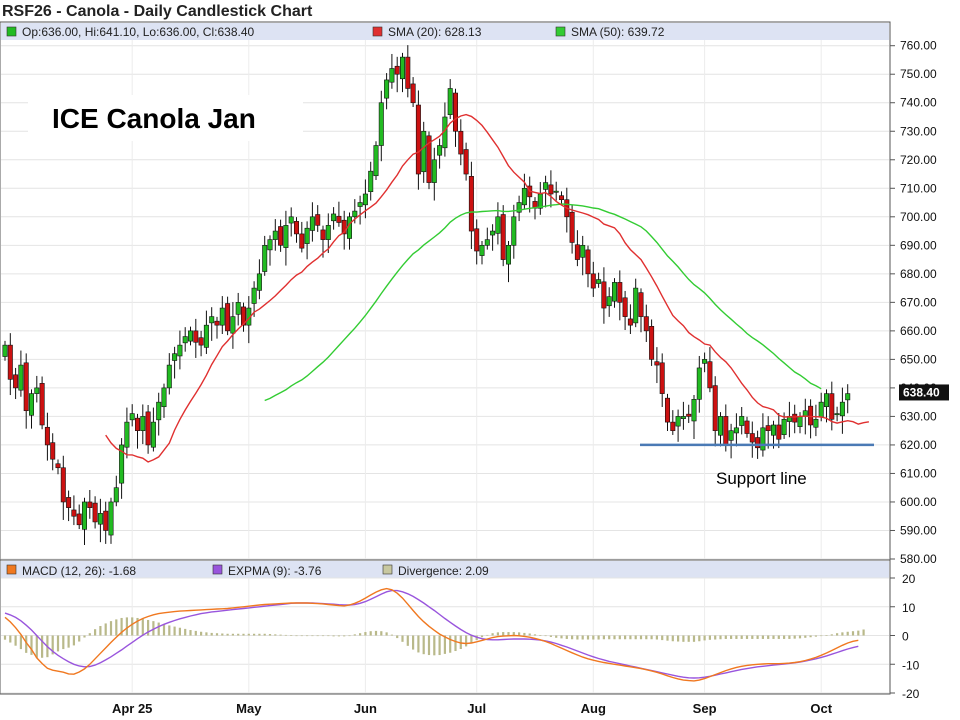 This screenshot has width=960, height=720. I want to click on price-tick-label: 750.00, so click(918, 74).